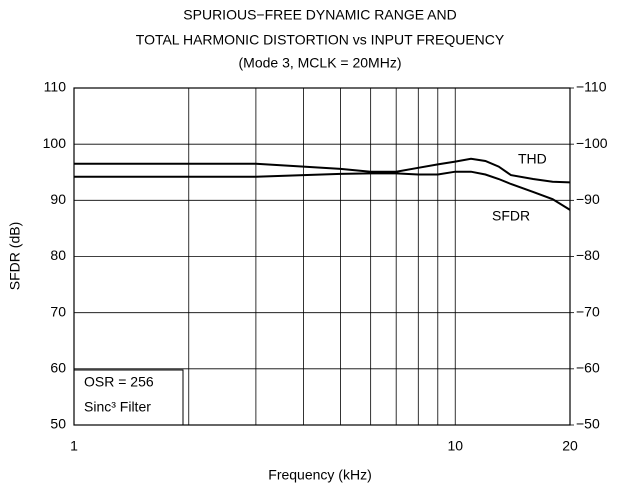 This screenshot has height=493, width=632. What do you see at coordinates (591, 87) in the screenshot?
I see `y2-tick-label: −110` at bounding box center [591, 87].